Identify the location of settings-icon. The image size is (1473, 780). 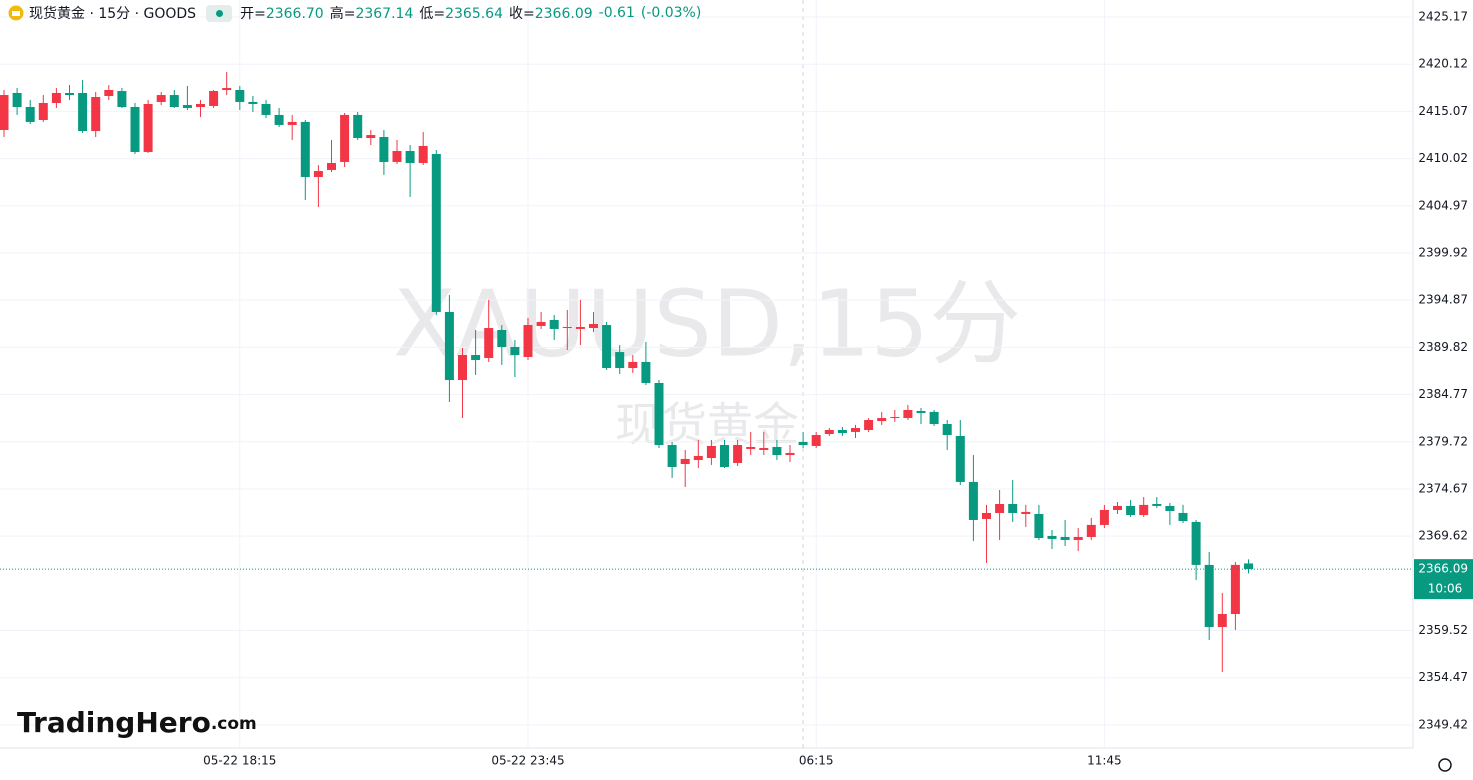
(1445, 765).